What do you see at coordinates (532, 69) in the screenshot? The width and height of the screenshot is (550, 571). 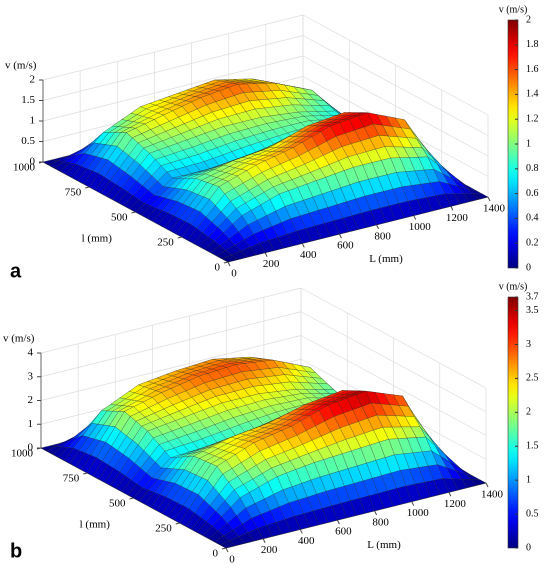 I see `colorbar-tick-label: 1.6` at bounding box center [532, 69].